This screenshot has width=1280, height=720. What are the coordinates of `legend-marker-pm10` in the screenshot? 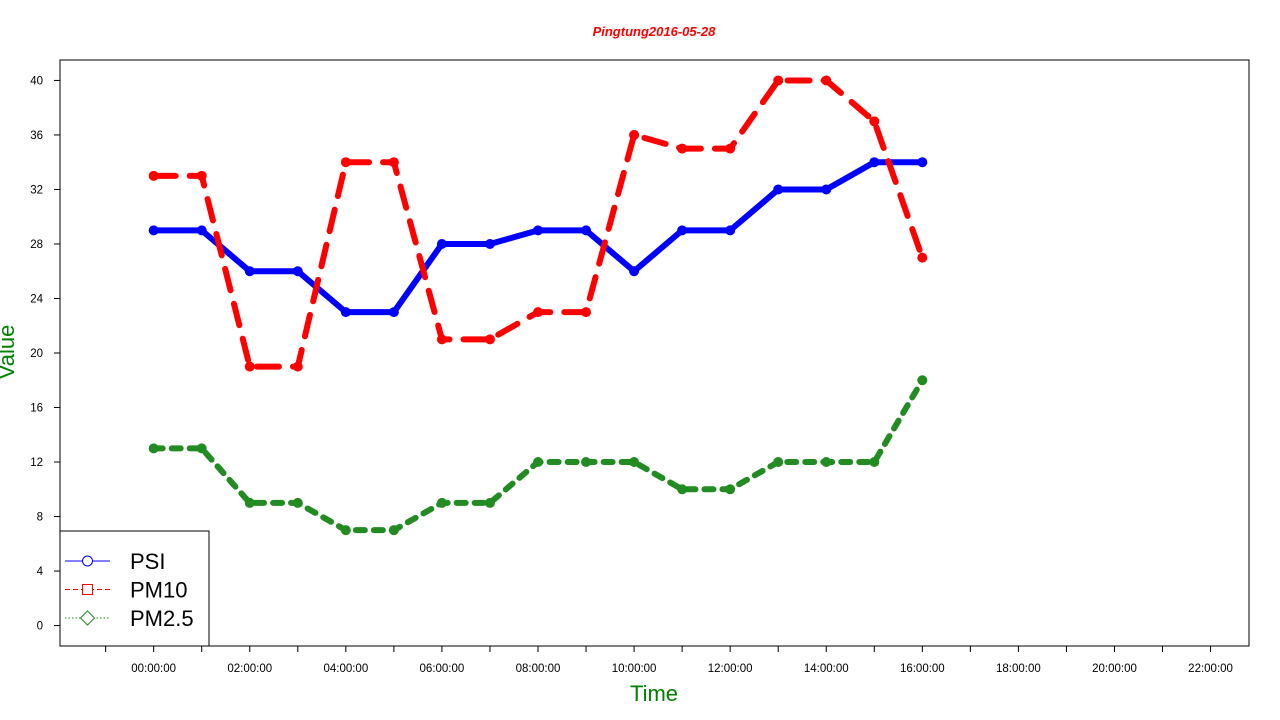 It's located at (87, 589).